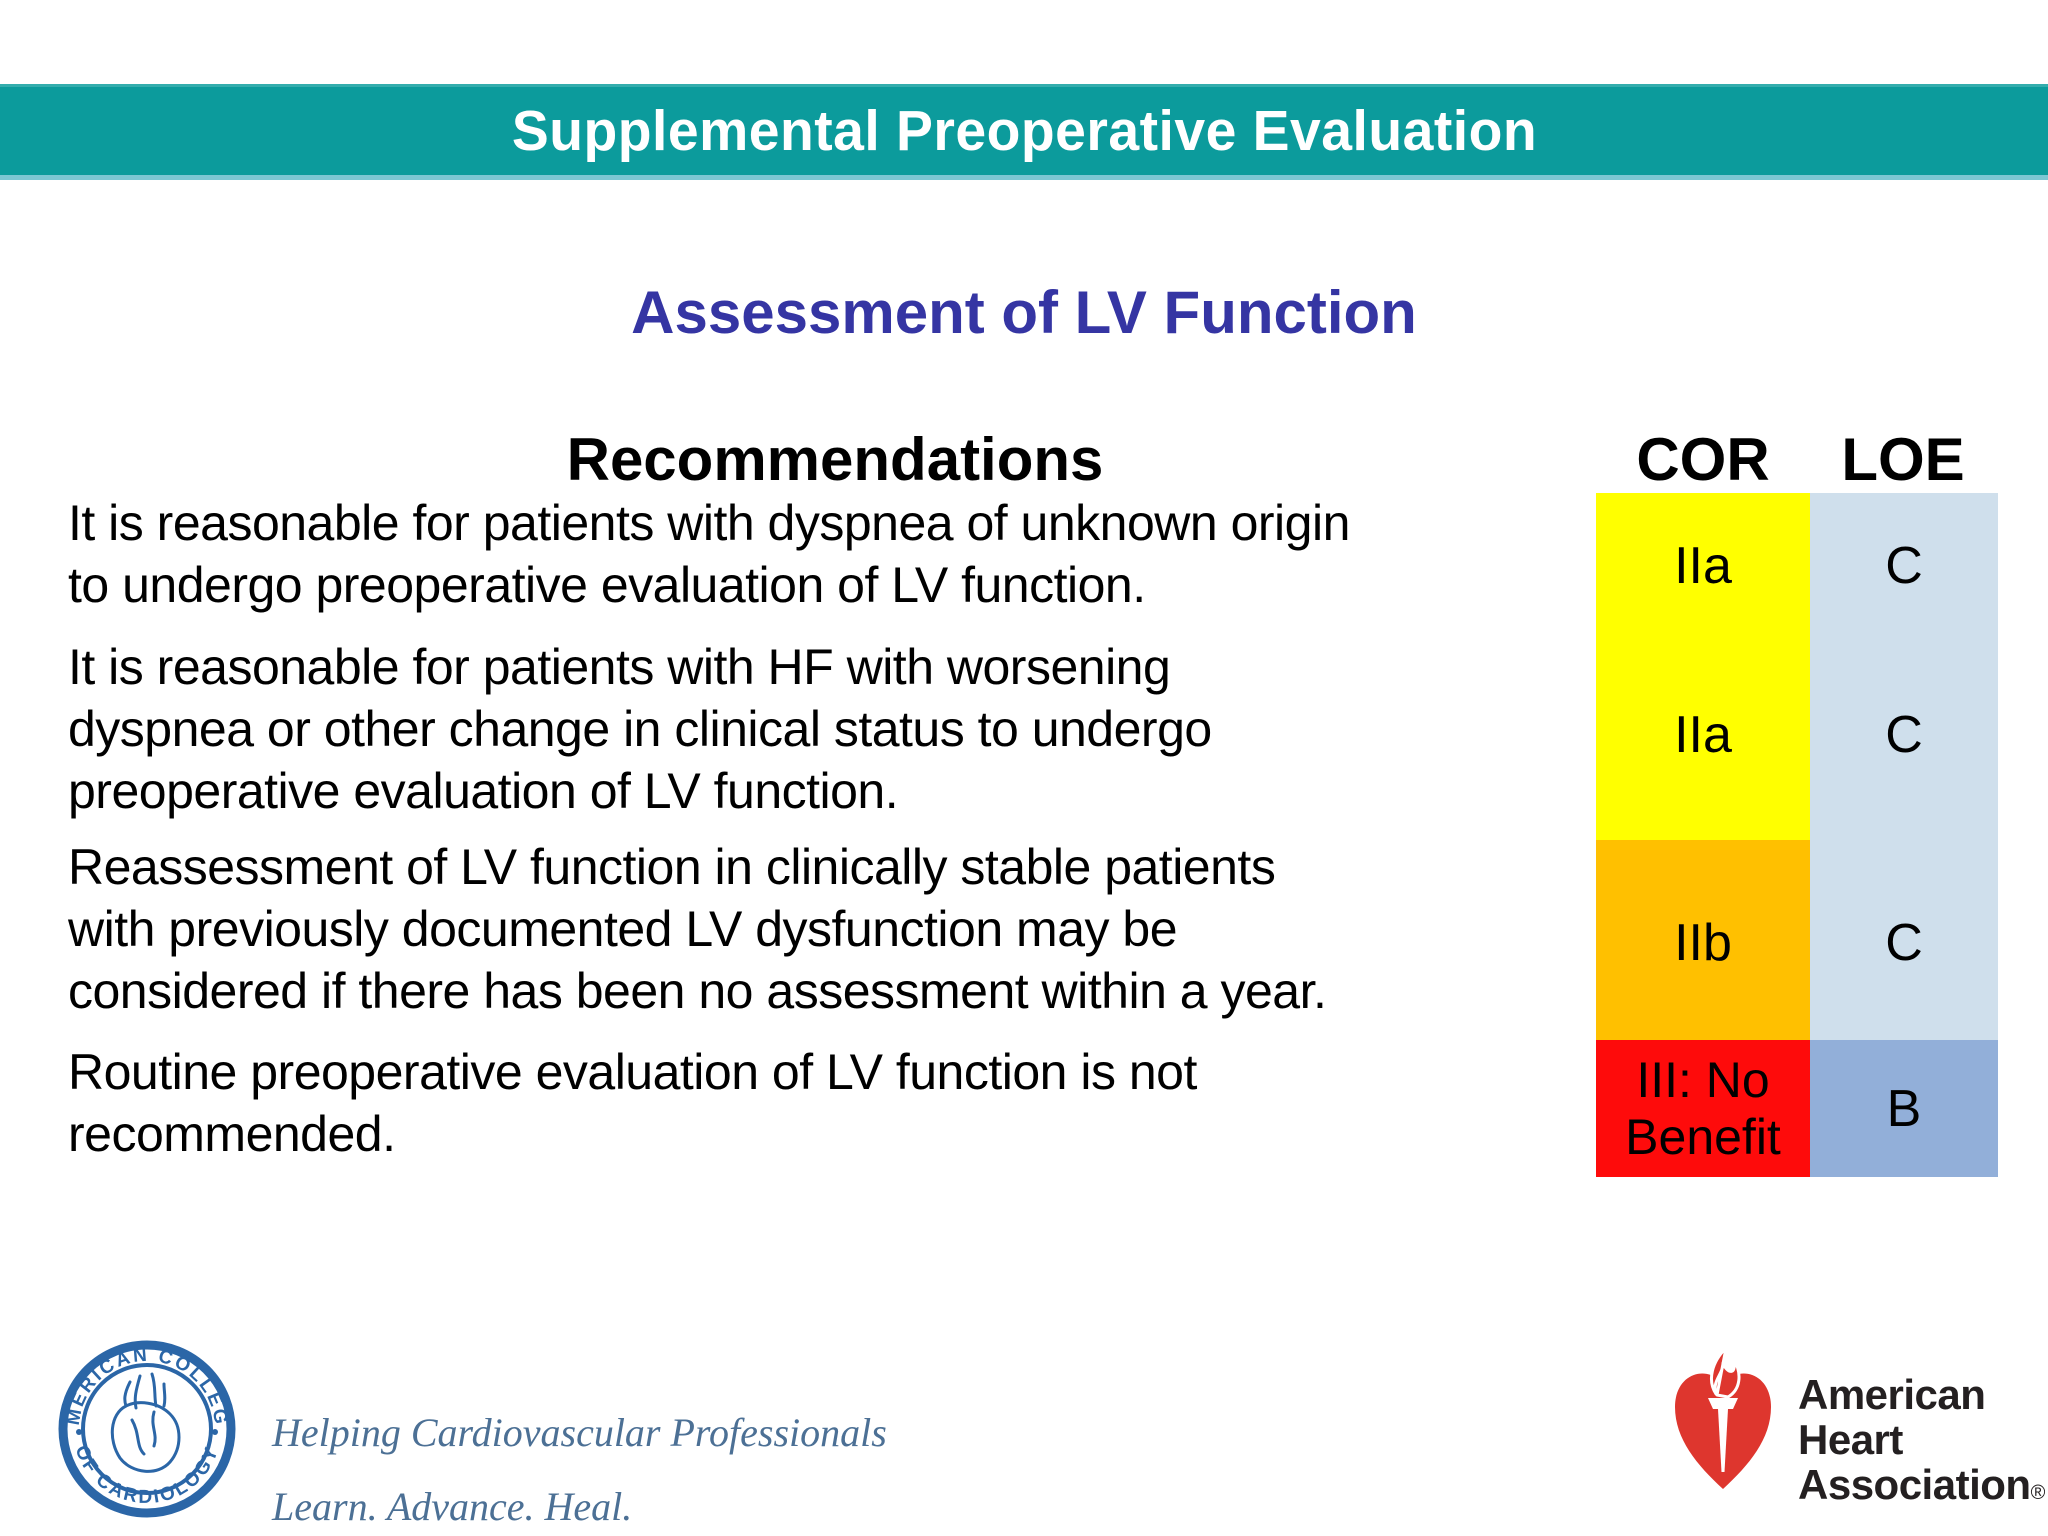 This screenshot has width=2048, height=1536. Describe the element at coordinates (1024, 312) in the screenshot. I see `slide-heading: Assessment of LV Function` at that location.